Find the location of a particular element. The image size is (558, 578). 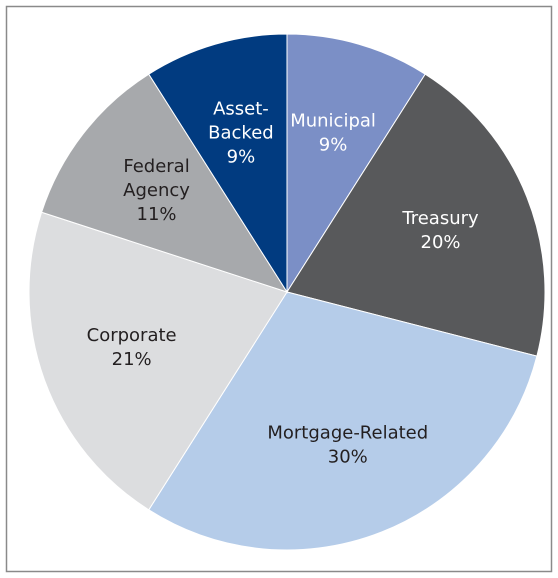

category-label: Treasury is located at coordinates (440, 218).